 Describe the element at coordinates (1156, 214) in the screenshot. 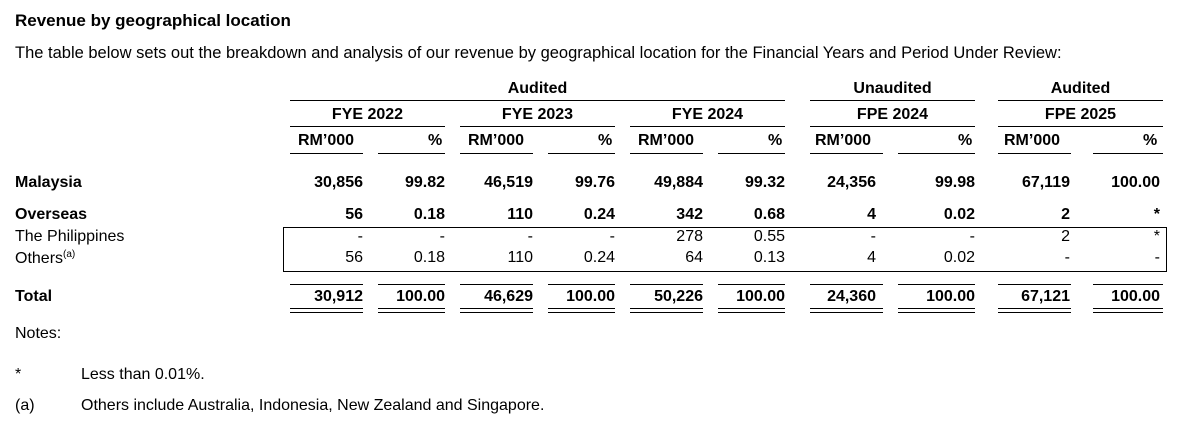

I see `table-cell: *` at that location.